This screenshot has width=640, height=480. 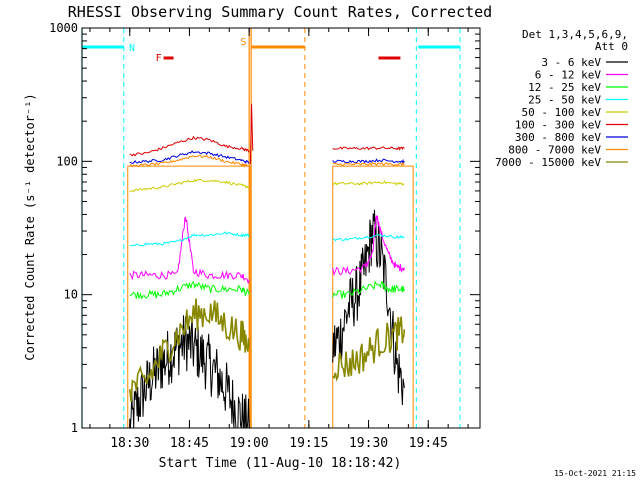 What do you see at coordinates (571, 62) in the screenshot?
I see `legend-entry-label-0: 3 - 6 keV` at bounding box center [571, 62].